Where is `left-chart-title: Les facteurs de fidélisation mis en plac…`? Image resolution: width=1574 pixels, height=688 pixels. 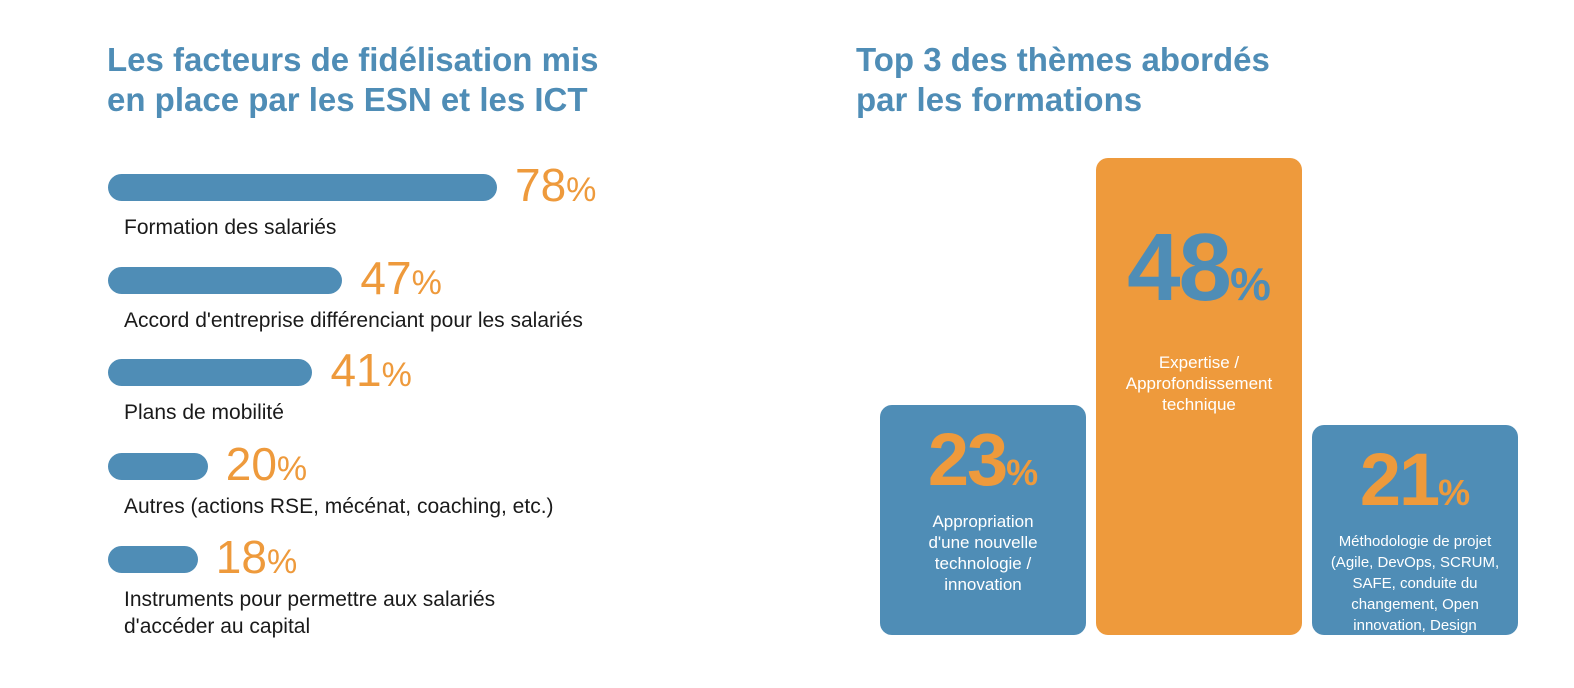
left-chart-title: Les facteurs de fidélisation mis en plac… is located at coordinates (353, 79).